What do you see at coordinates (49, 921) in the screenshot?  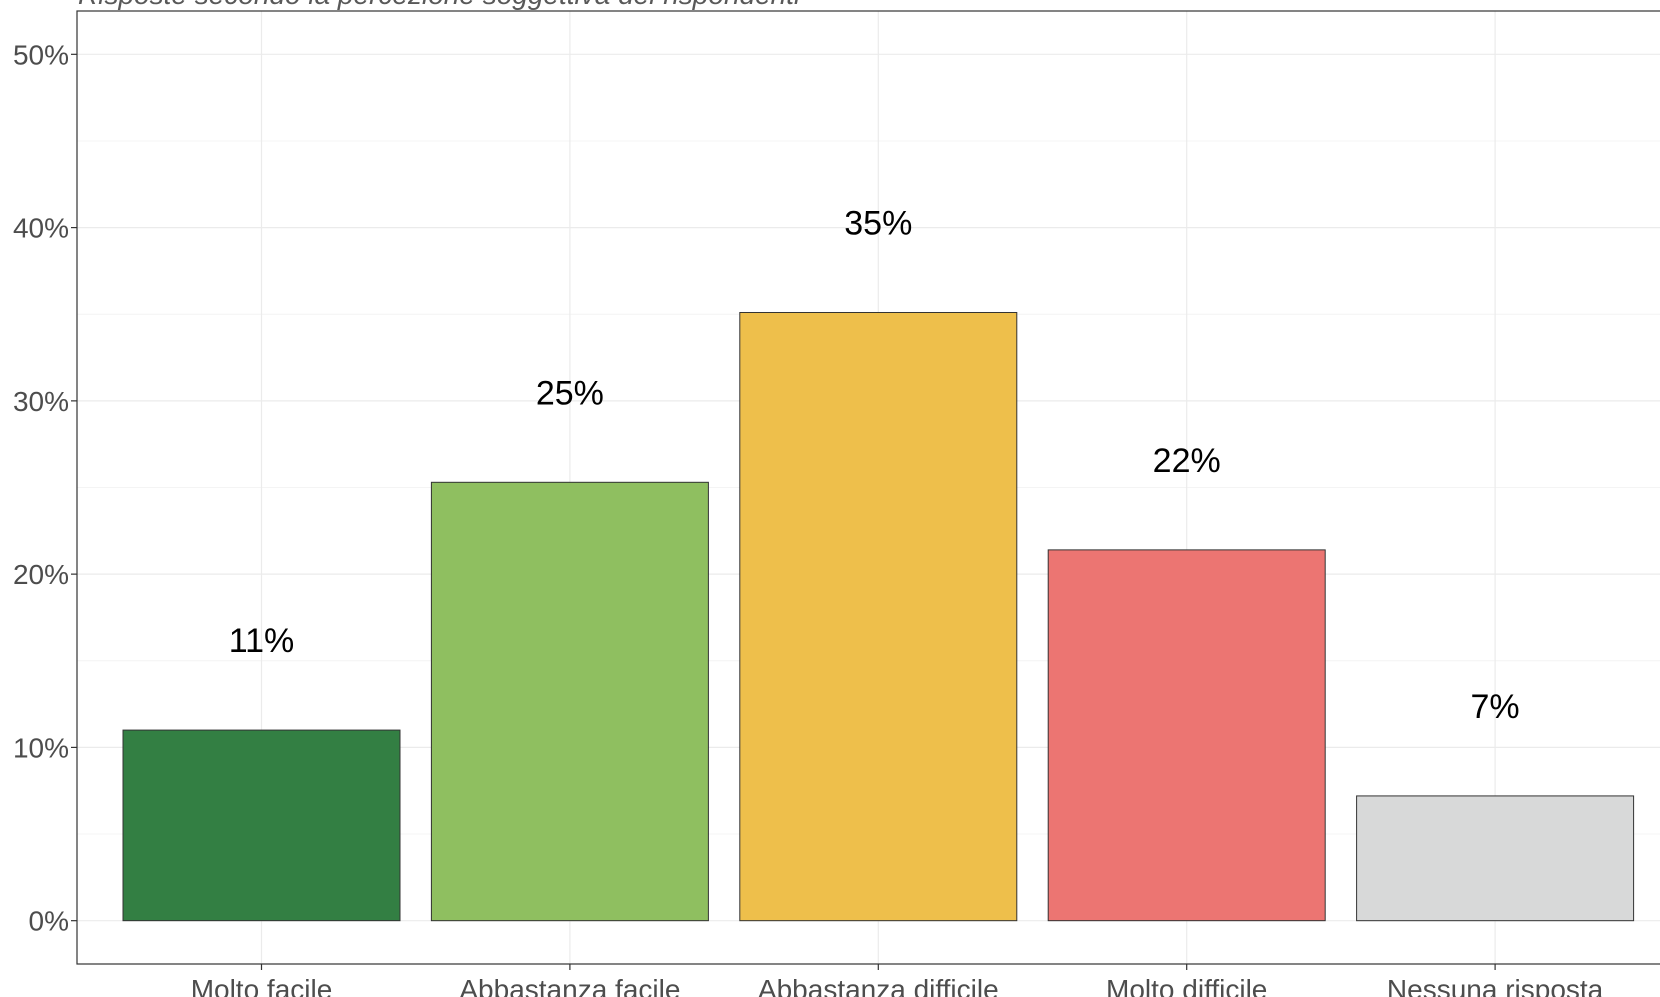 I see `y-tick-label: 0%` at bounding box center [49, 921].